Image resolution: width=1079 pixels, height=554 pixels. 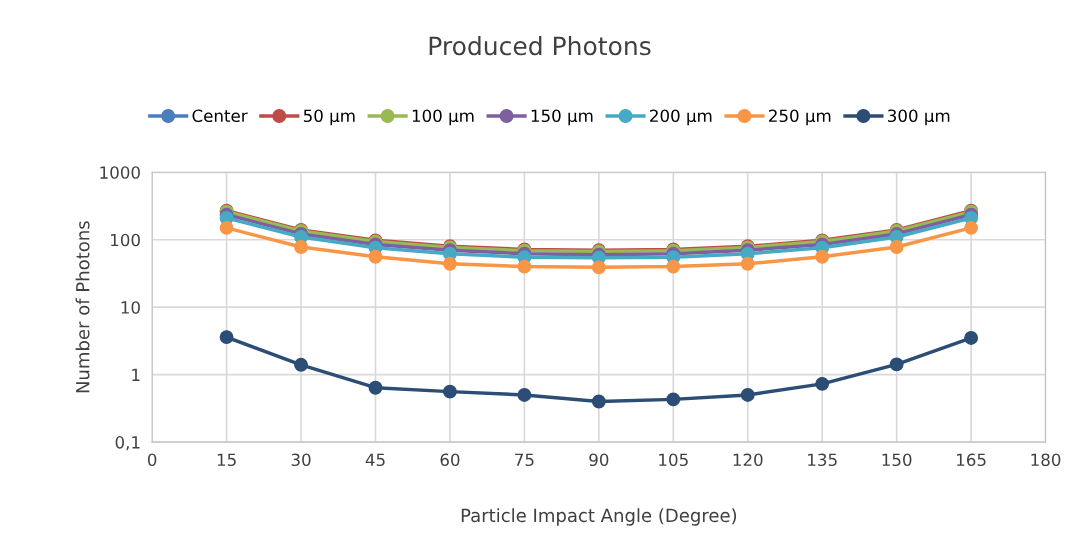 What do you see at coordinates (897, 460) in the screenshot?
I see `x-tick-label: 150` at bounding box center [897, 460].